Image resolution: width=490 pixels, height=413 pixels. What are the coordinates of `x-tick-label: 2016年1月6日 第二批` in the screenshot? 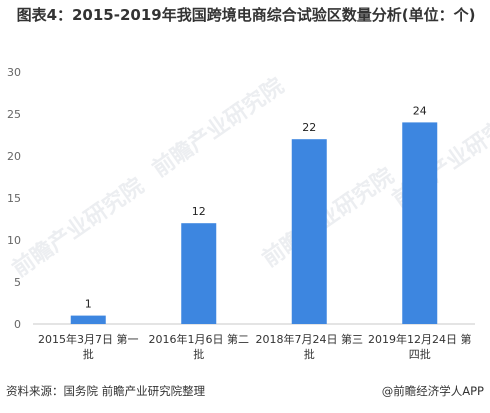 It's located at (199, 346).